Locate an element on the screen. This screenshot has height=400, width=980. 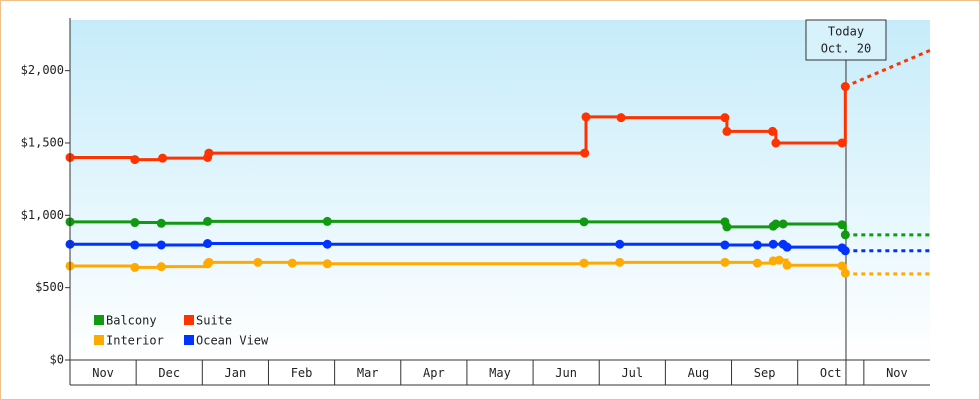
x-tick-label: Mar is located at coordinates (368, 373).